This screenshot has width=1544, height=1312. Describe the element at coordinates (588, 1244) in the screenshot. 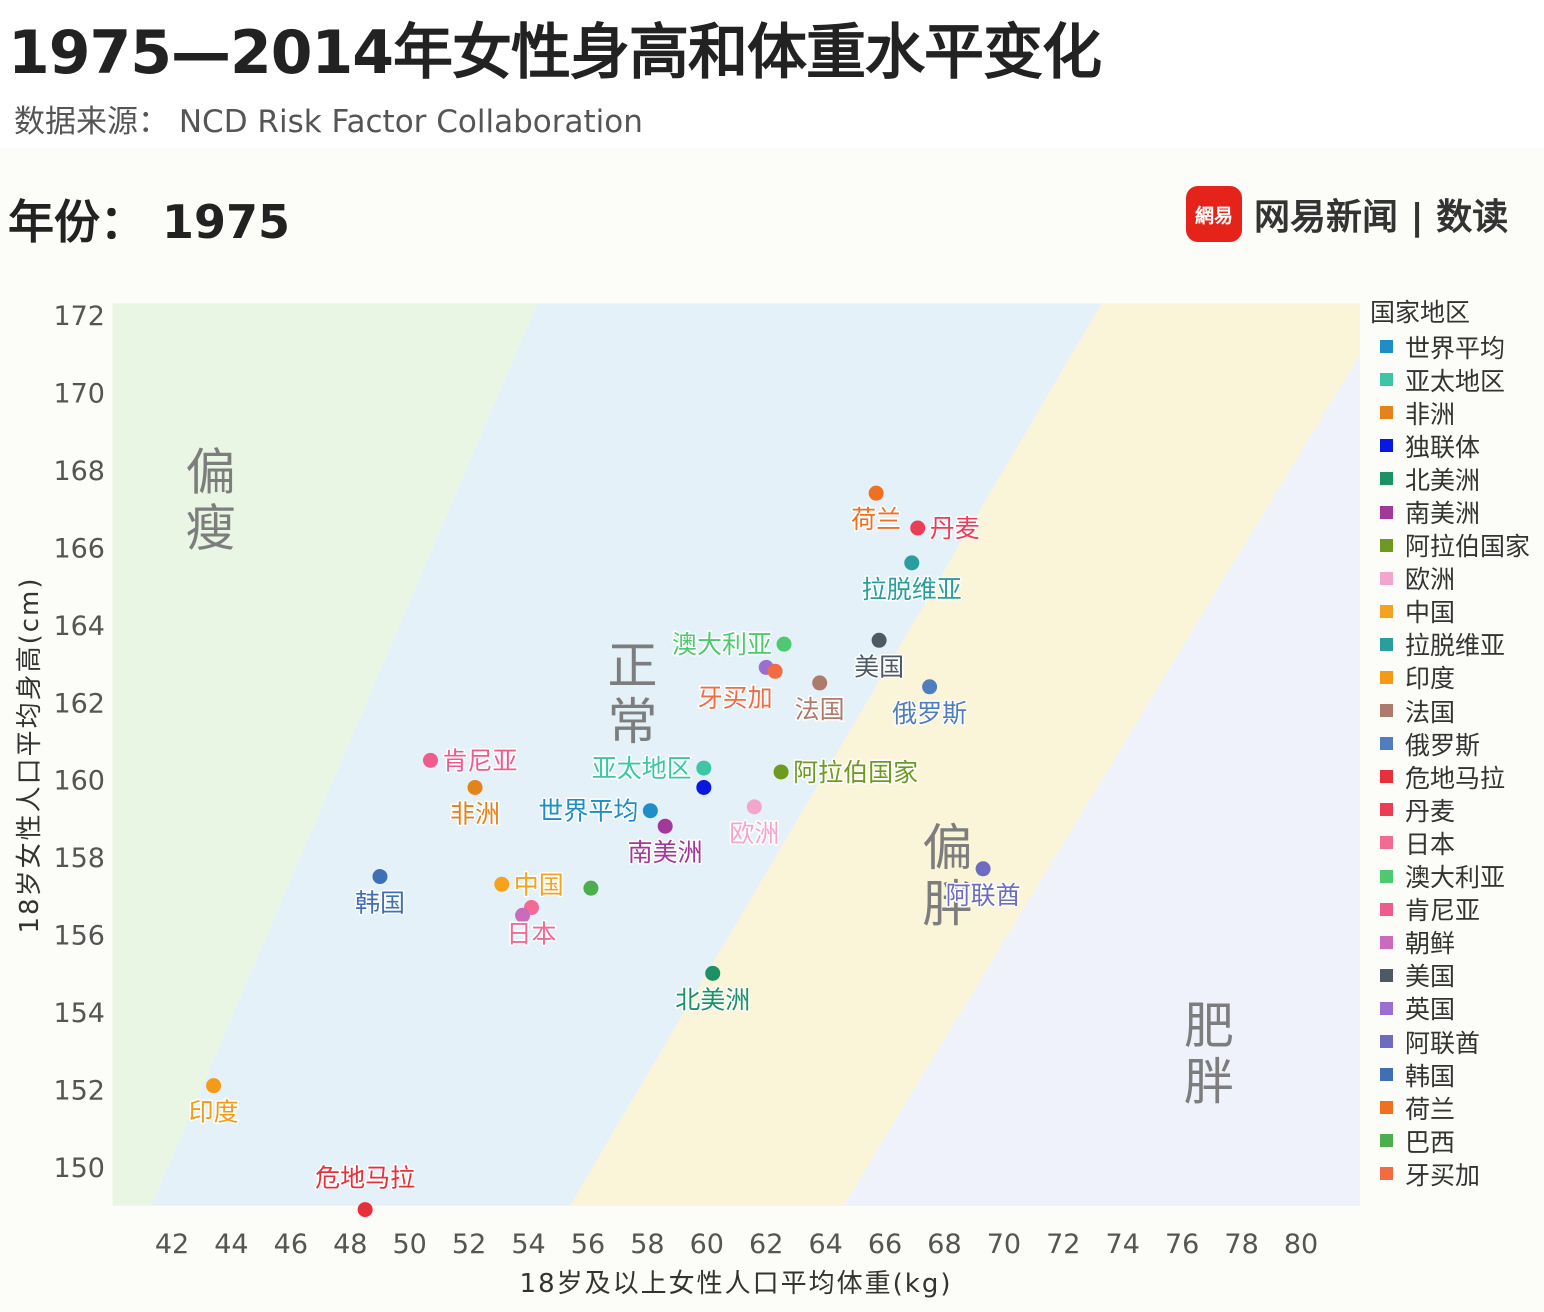

I see `x-tick-label: 56` at that location.